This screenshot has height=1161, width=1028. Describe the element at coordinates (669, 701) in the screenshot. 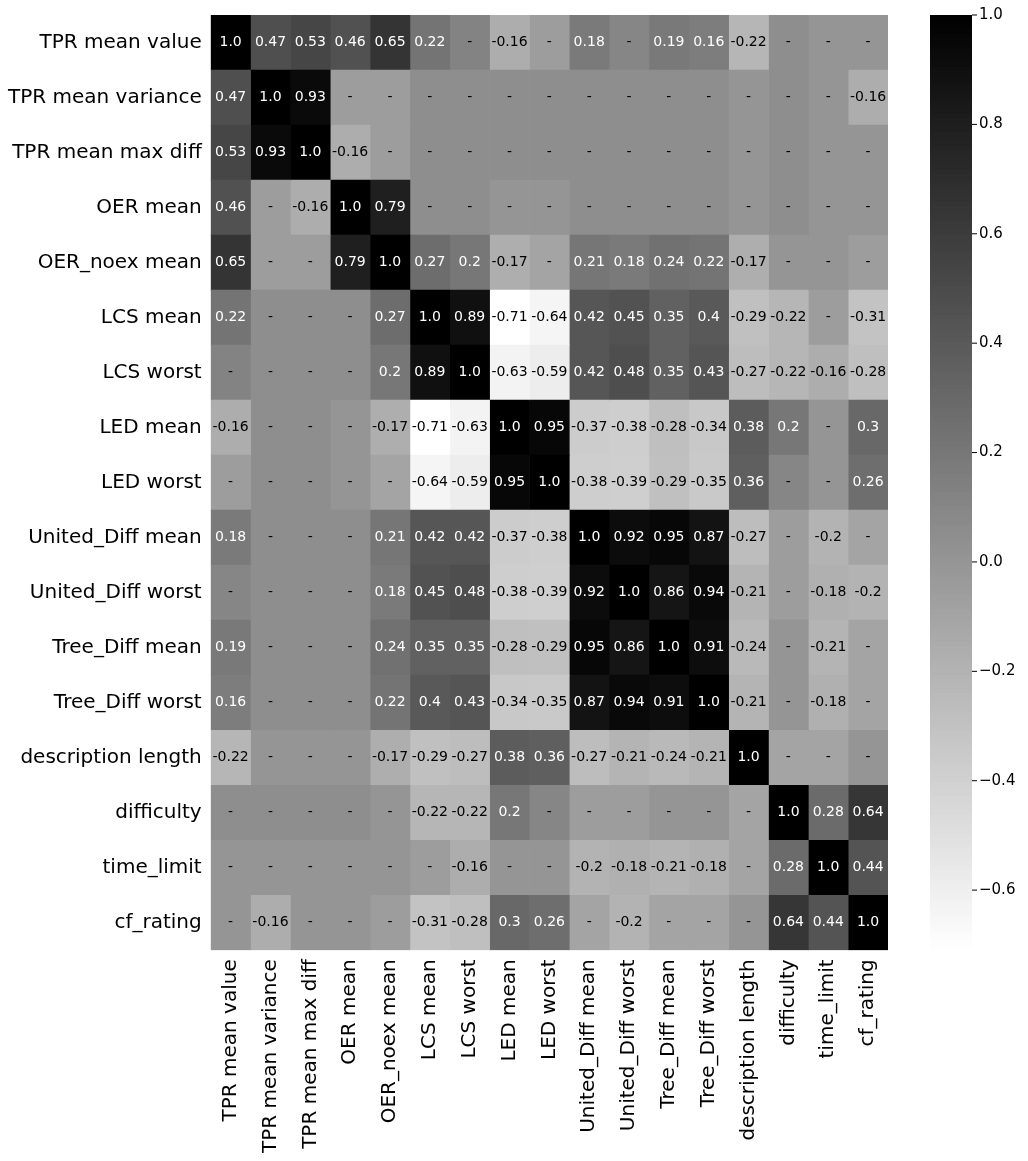

I see `data-label: 0.91` at that location.